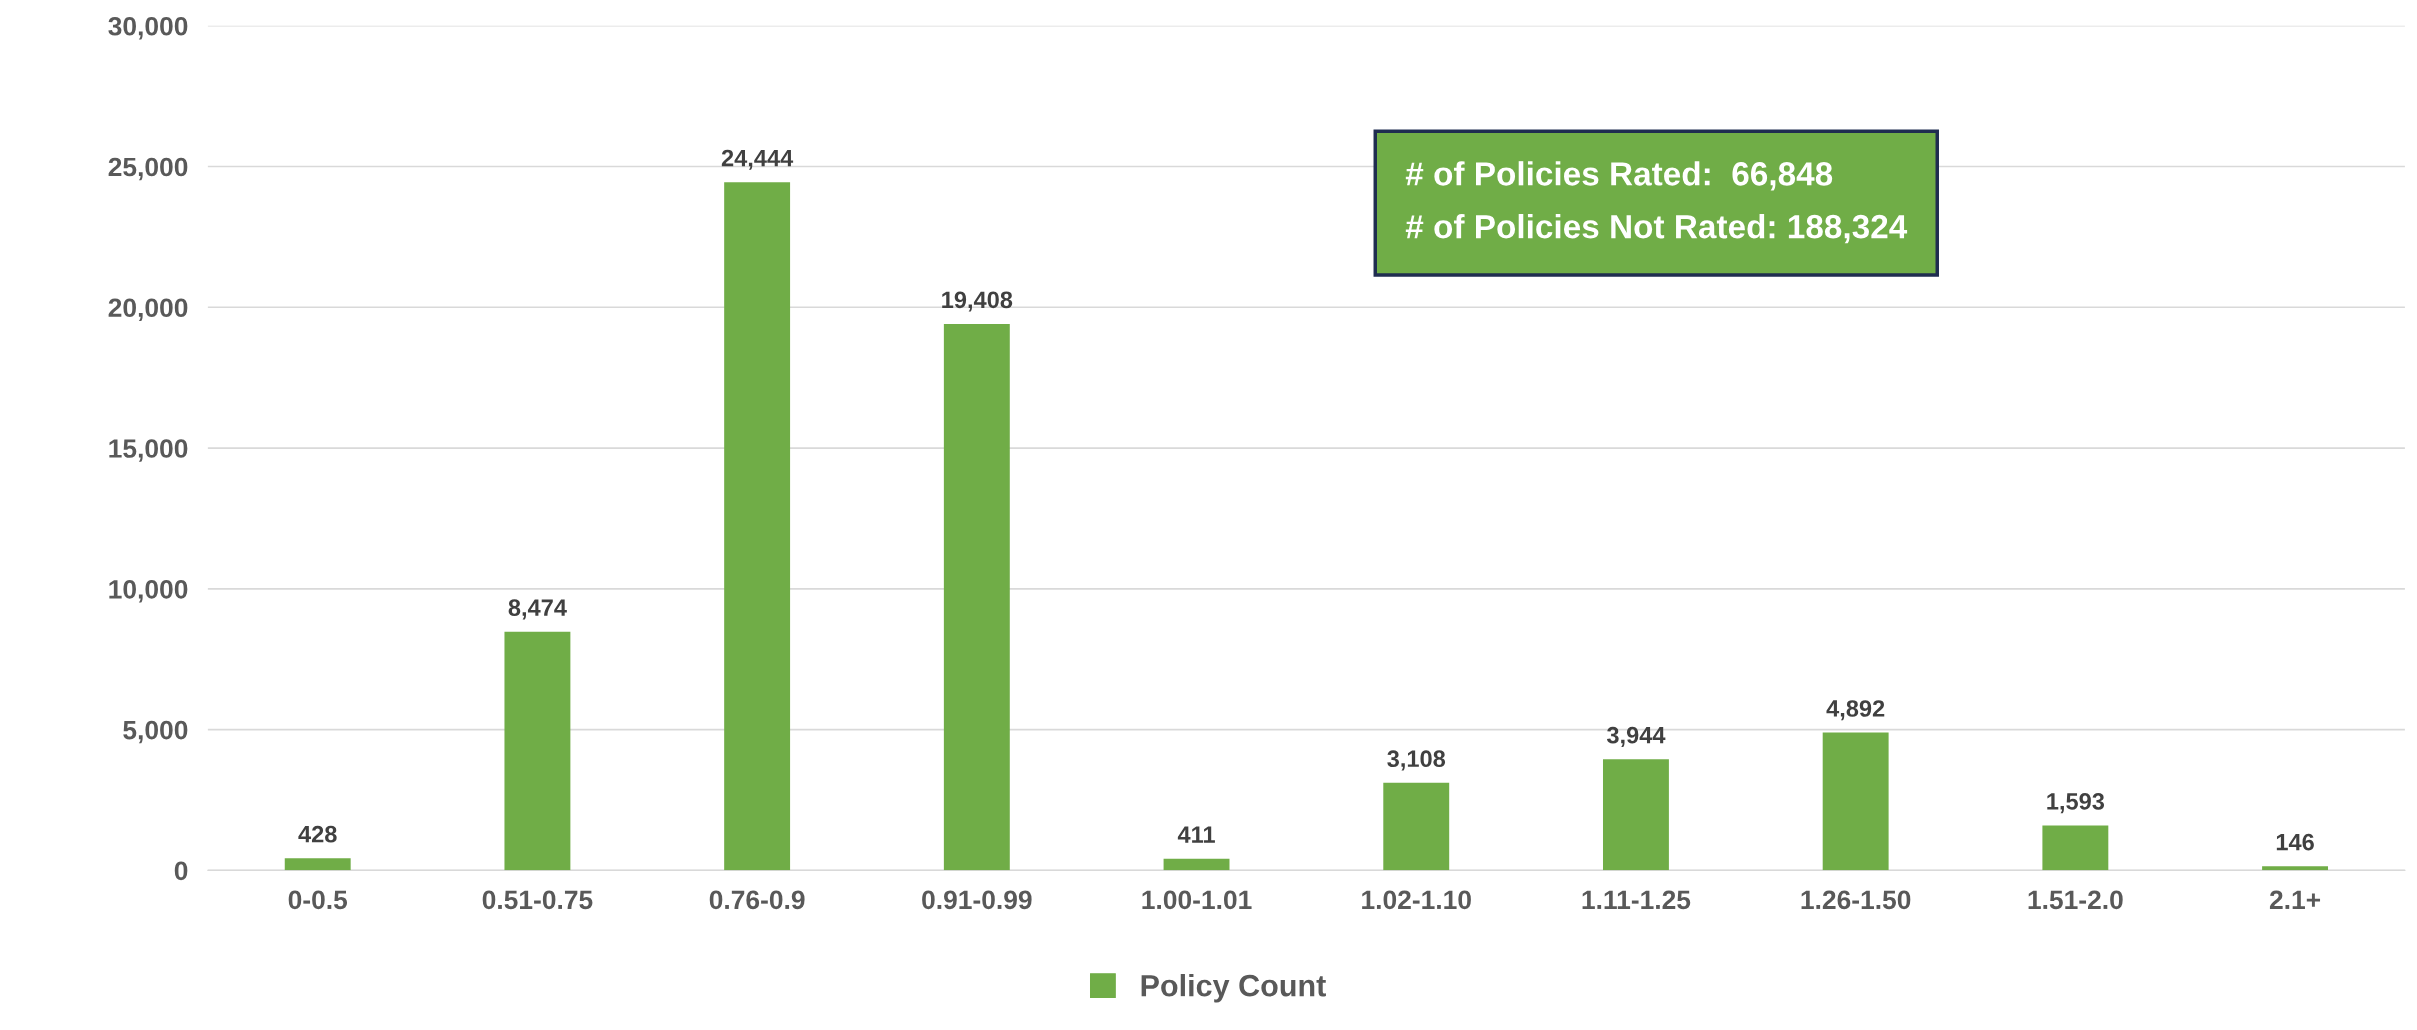  What do you see at coordinates (1416, 900) in the screenshot?
I see `x-tick-label: 1.02-1.10` at bounding box center [1416, 900].